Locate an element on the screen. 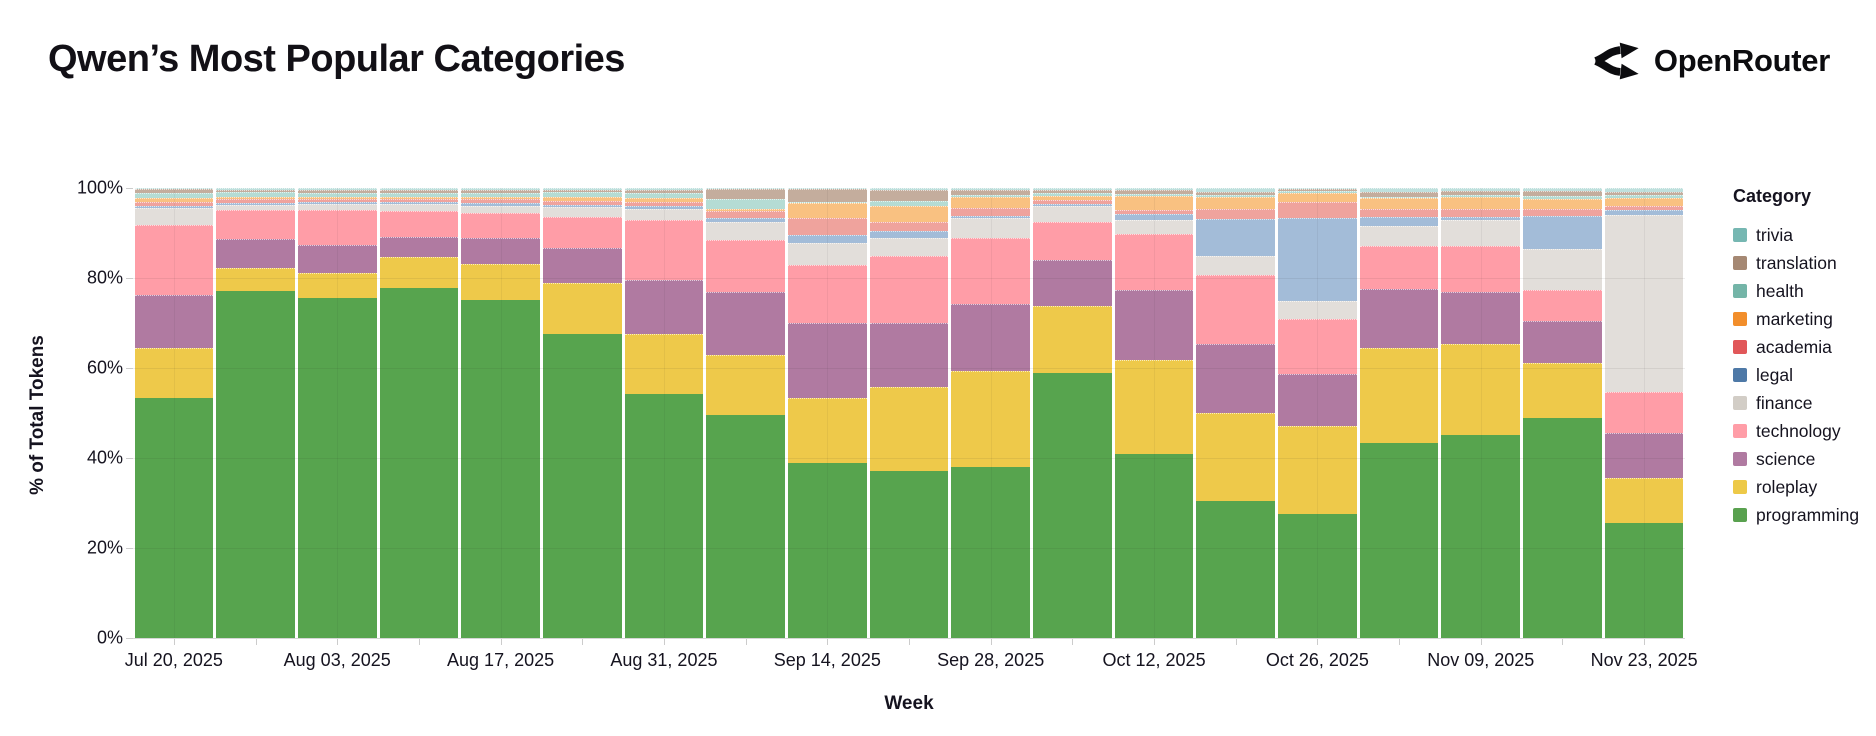 The height and width of the screenshot is (736, 1876). stacked-bar-sep-07-2025 is located at coordinates (745, 412).